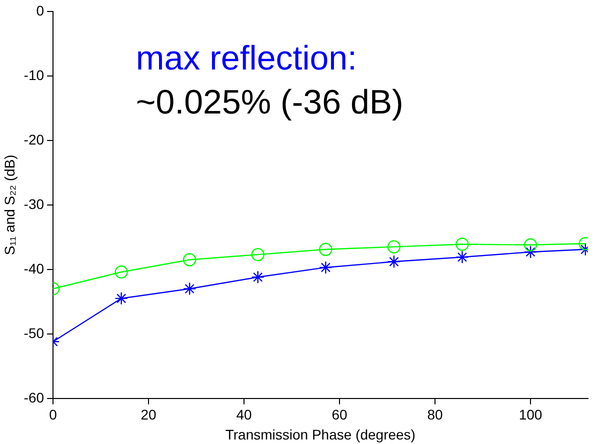  What do you see at coordinates (244, 414) in the screenshot?
I see `x-tick-label: 40` at bounding box center [244, 414].